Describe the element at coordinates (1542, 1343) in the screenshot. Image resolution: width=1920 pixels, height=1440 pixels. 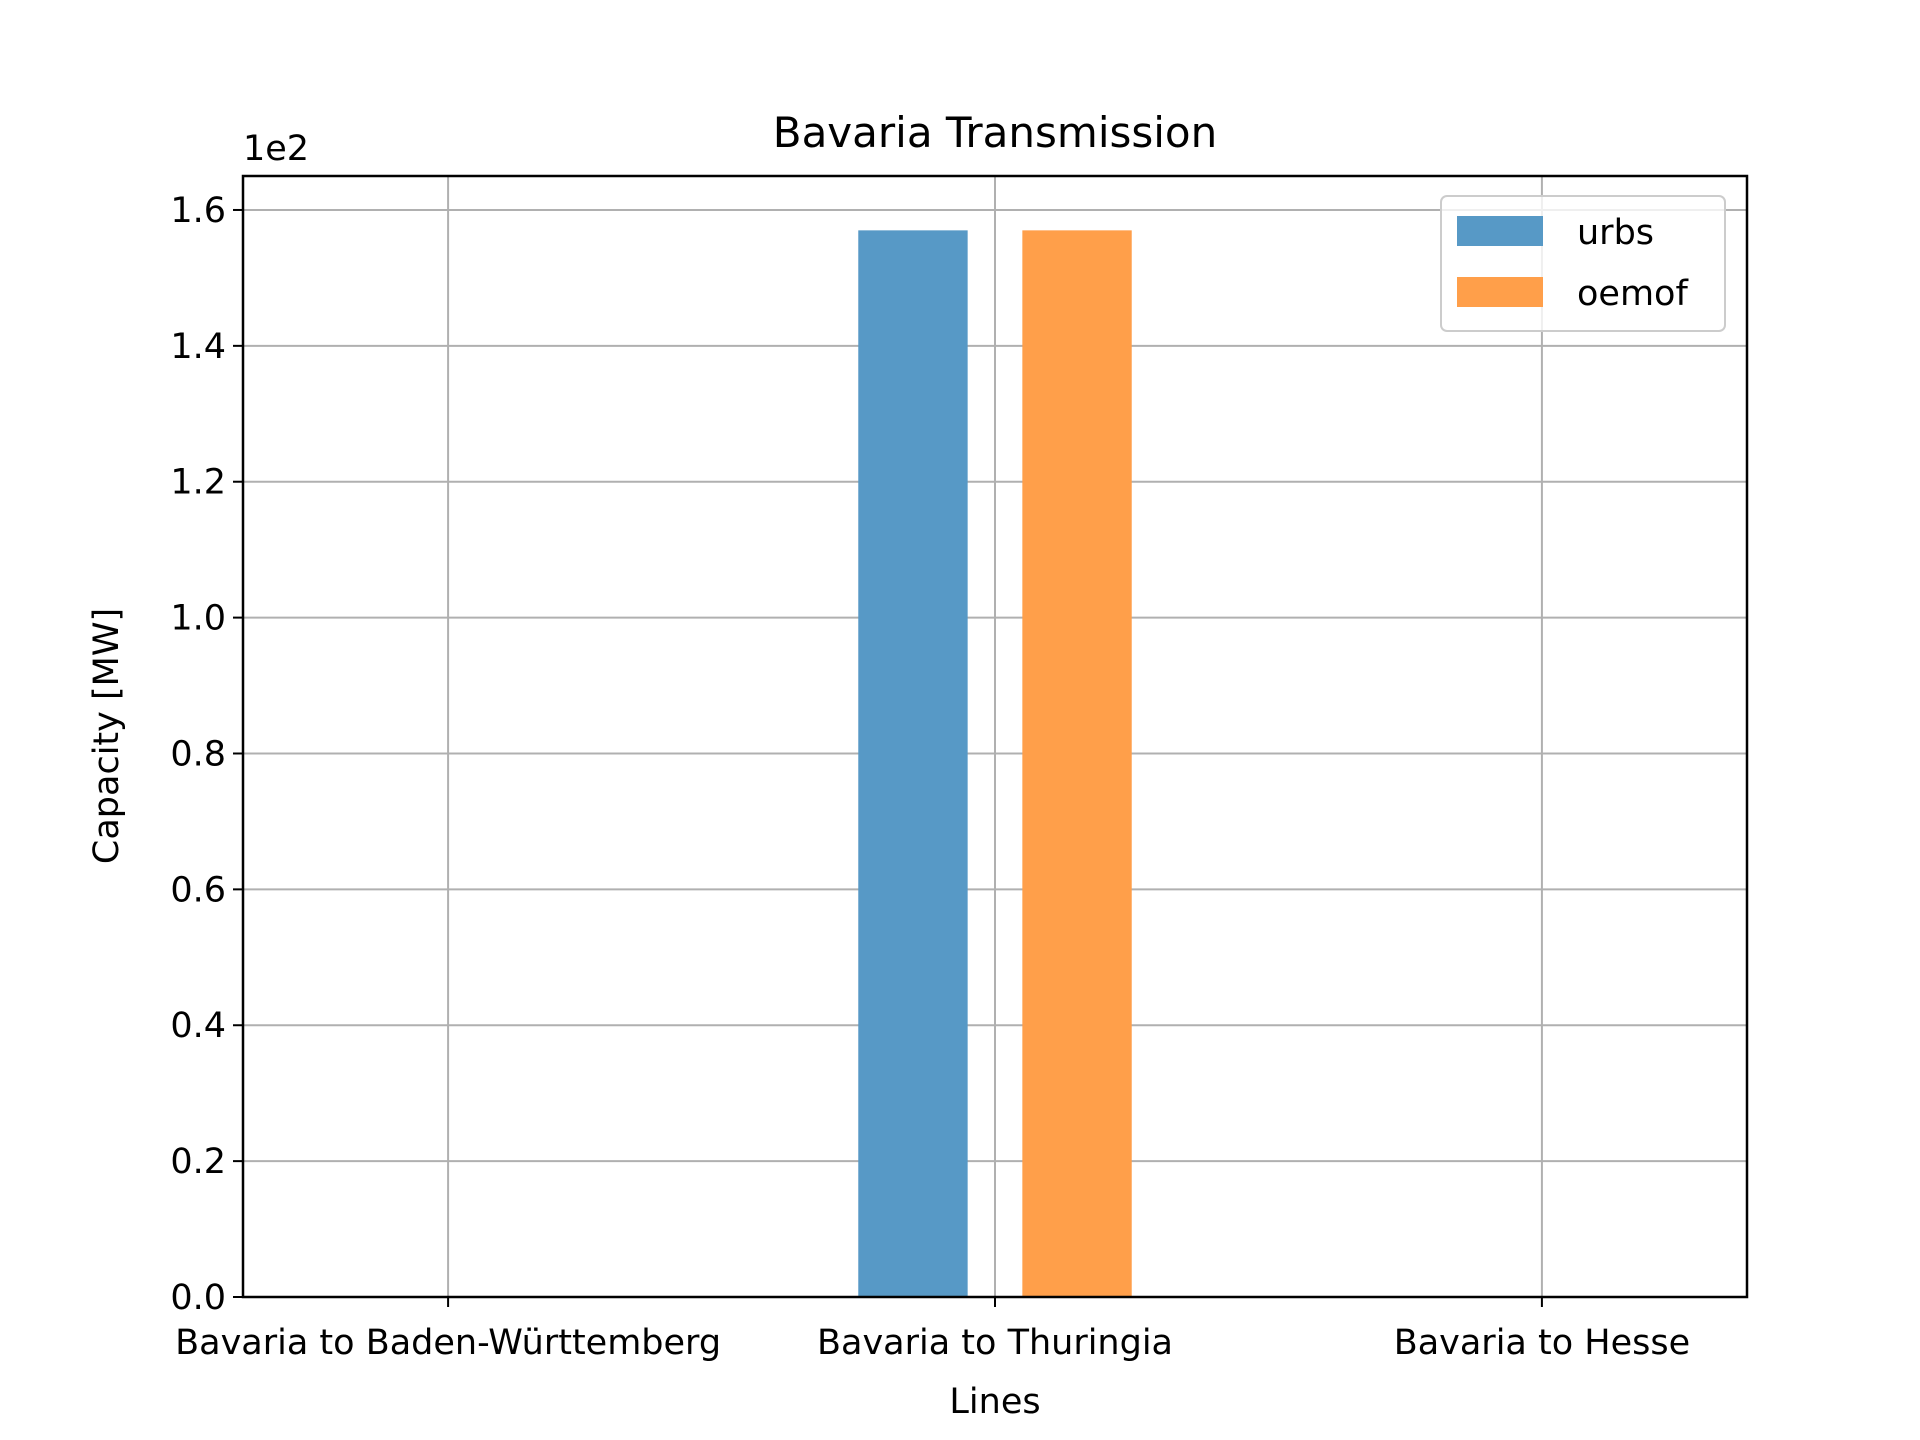
I see `x-tick-label: Bavaria to Hesse` at that location.